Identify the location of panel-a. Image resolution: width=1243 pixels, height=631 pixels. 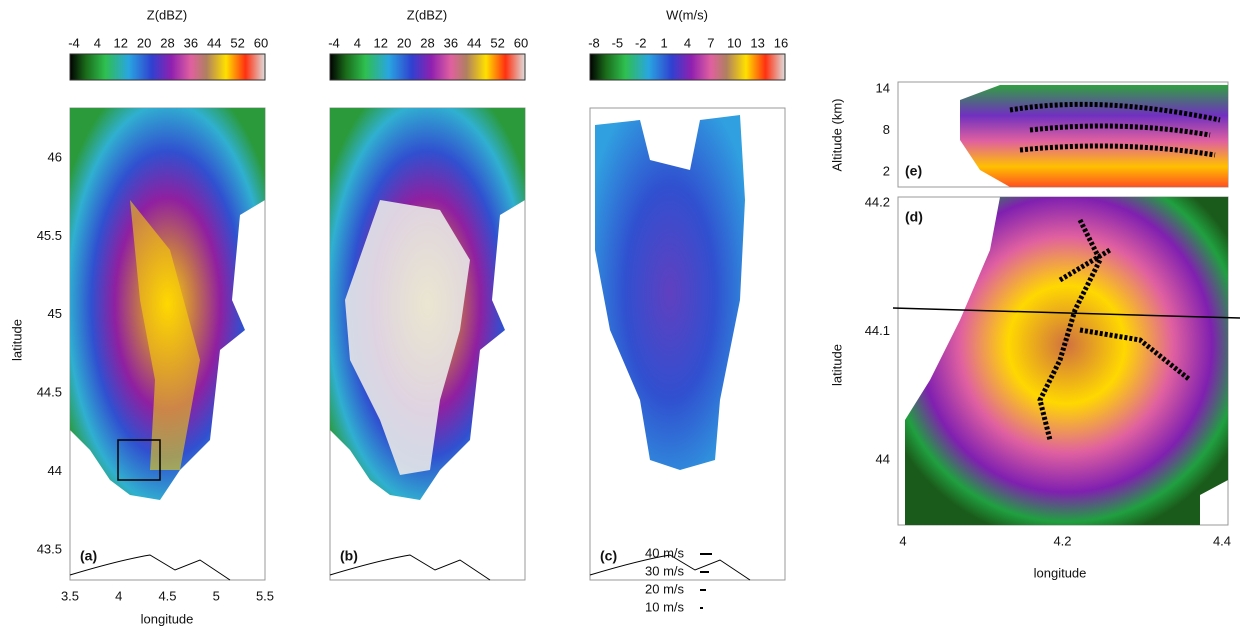
(167, 344).